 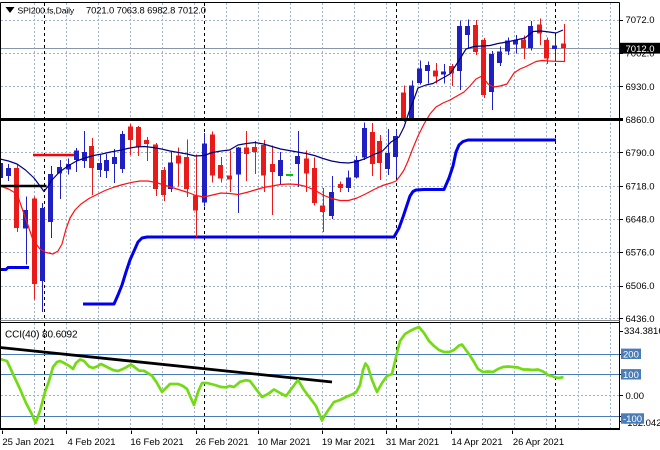 I want to click on svg-text: 6718.0, so click(x=640, y=187).